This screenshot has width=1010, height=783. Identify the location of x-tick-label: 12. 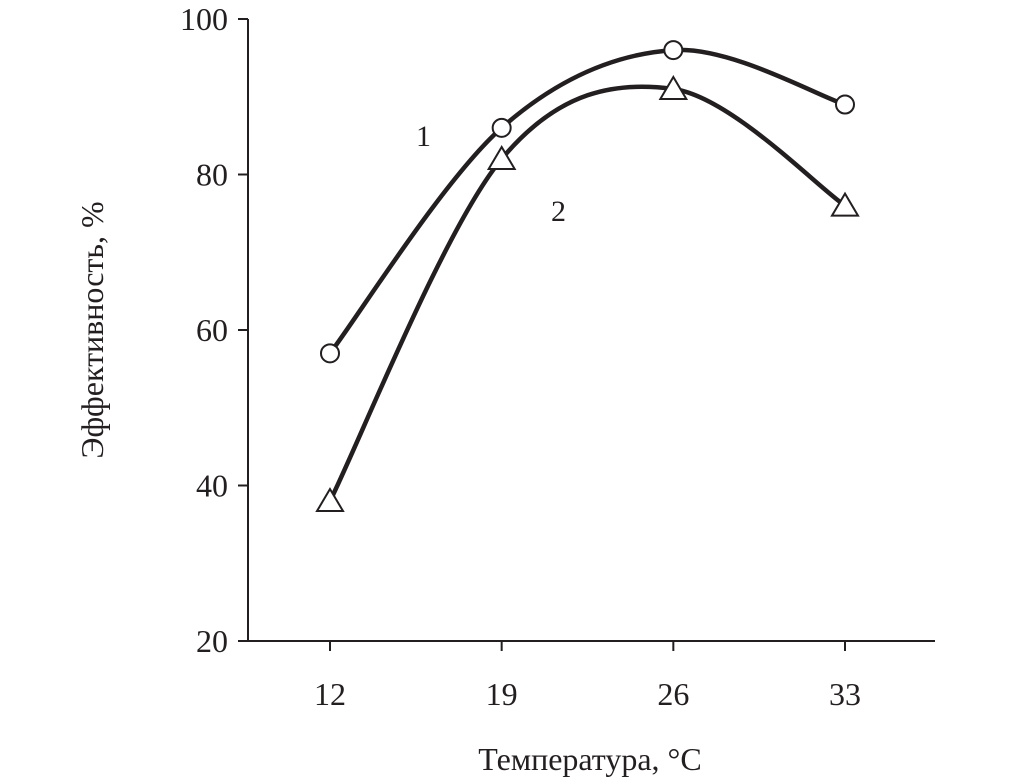
(330, 694).